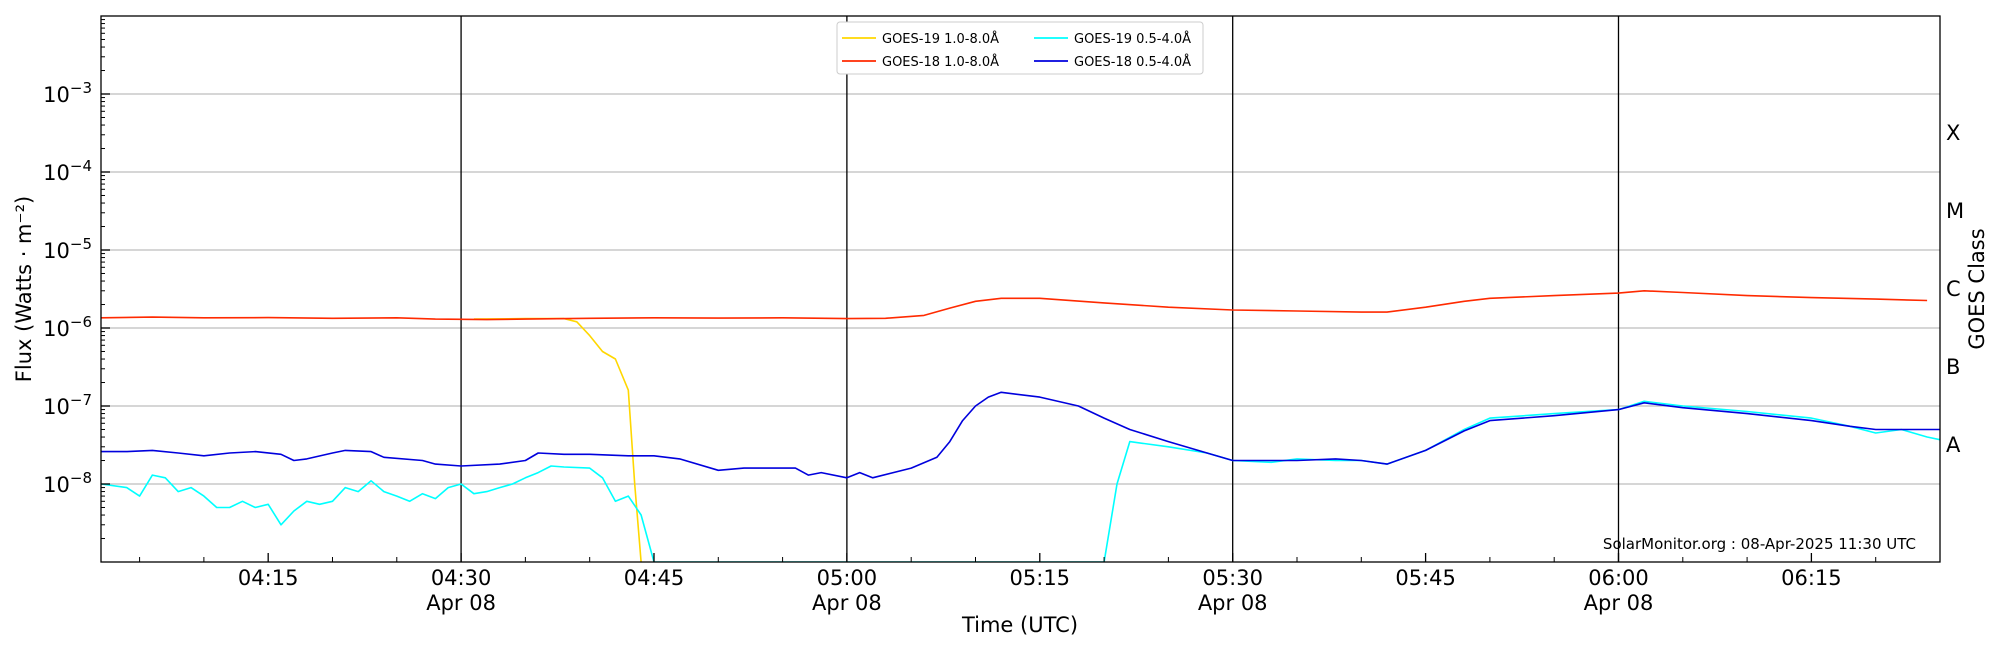 This screenshot has width=2000, height=650. I want to click on goes-class-labels: A B C M X, so click(1955, 289).